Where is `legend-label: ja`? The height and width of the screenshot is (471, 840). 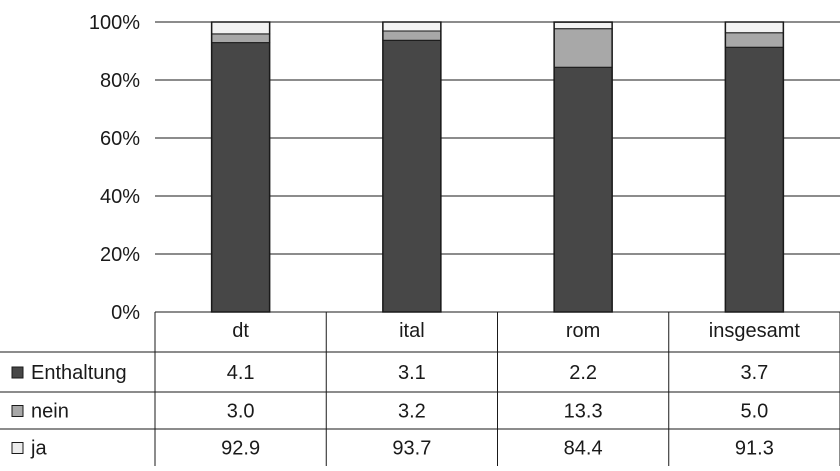
legend-label: ja is located at coordinates (38, 449).